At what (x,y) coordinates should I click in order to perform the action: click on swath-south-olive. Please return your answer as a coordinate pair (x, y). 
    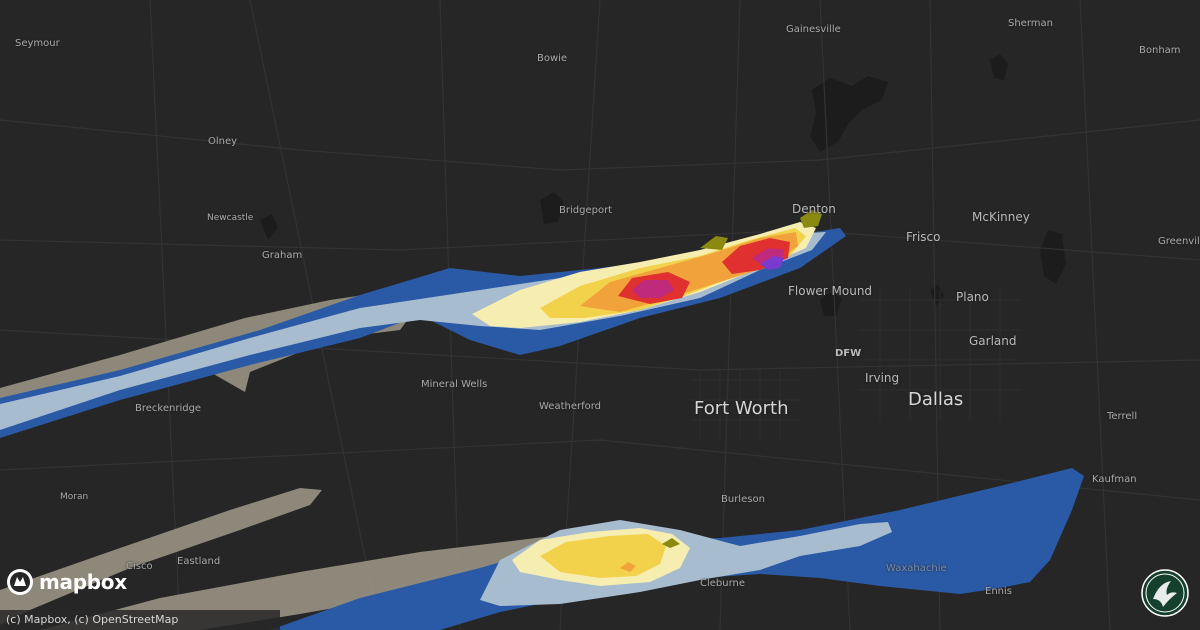
    Looking at the image, I should click on (671, 543).